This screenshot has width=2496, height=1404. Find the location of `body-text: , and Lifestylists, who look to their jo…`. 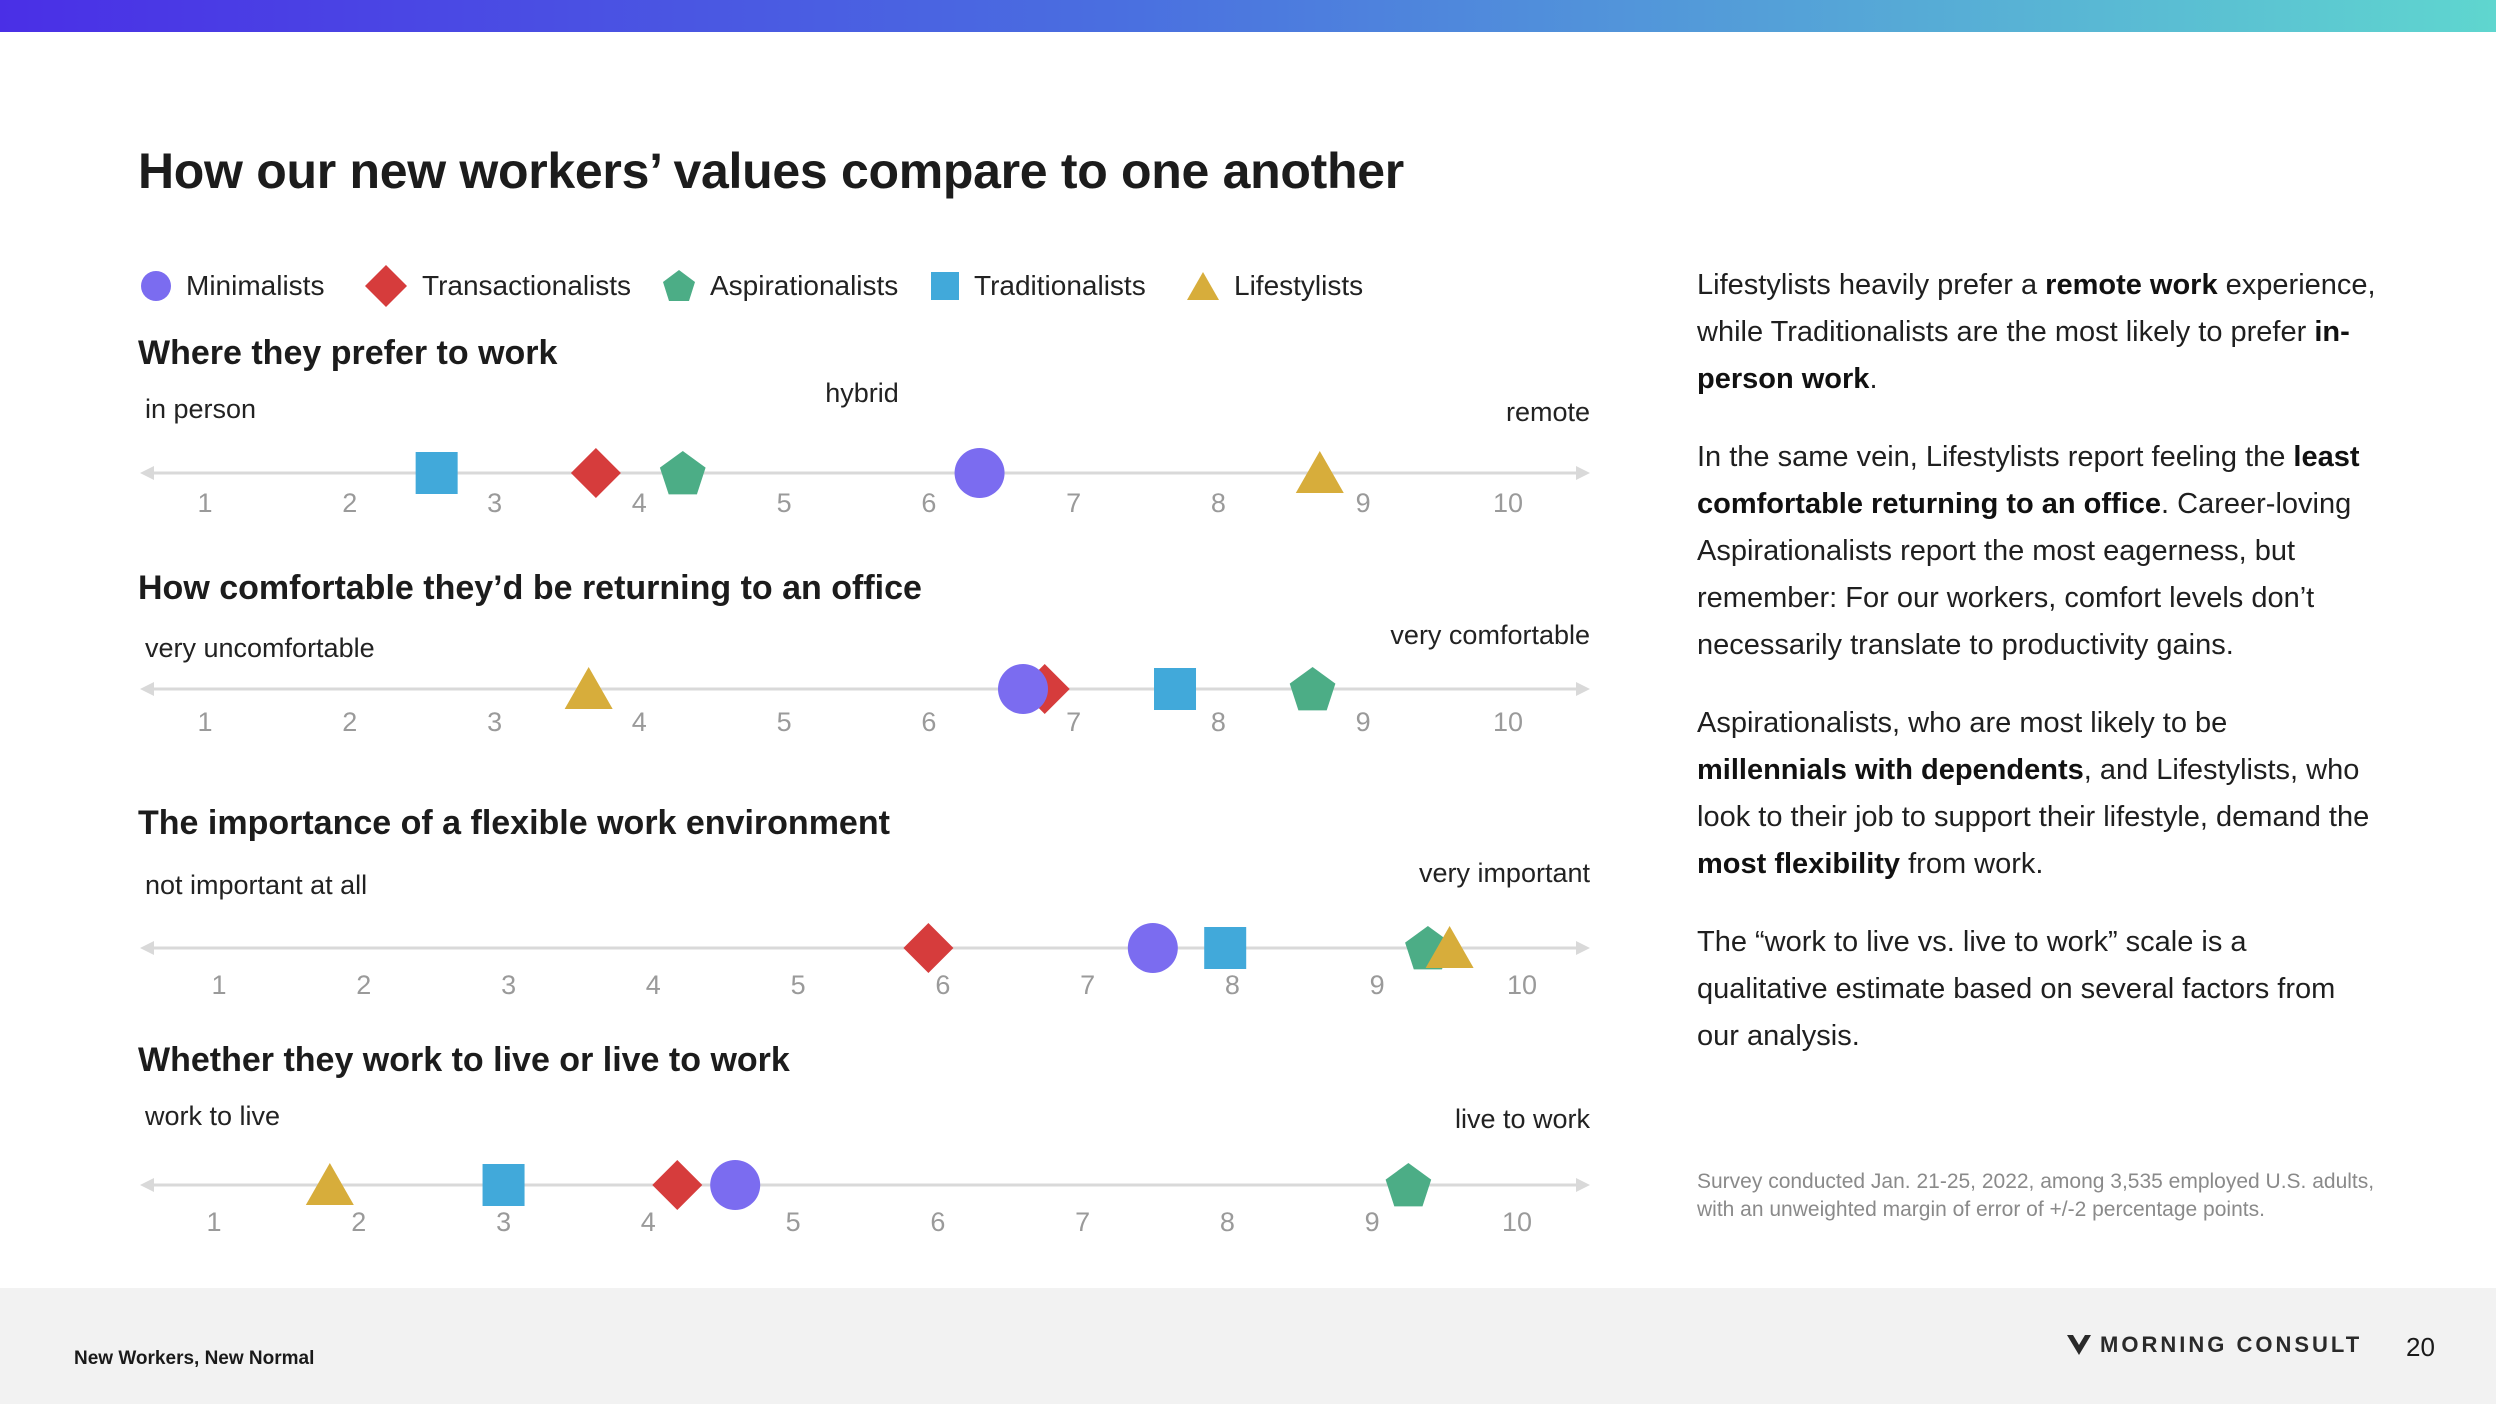

body-text: , and Lifestylists, who look to their jo… is located at coordinates (2033, 793).